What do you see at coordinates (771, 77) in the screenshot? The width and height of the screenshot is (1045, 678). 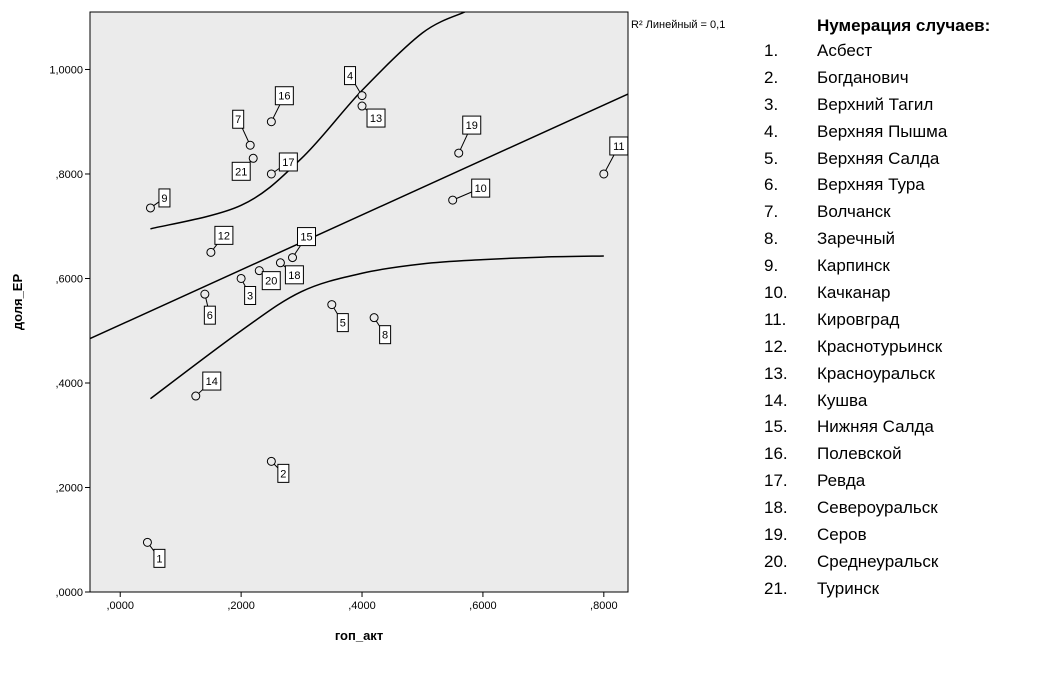 I see `legend-item-number: 2.` at bounding box center [771, 77].